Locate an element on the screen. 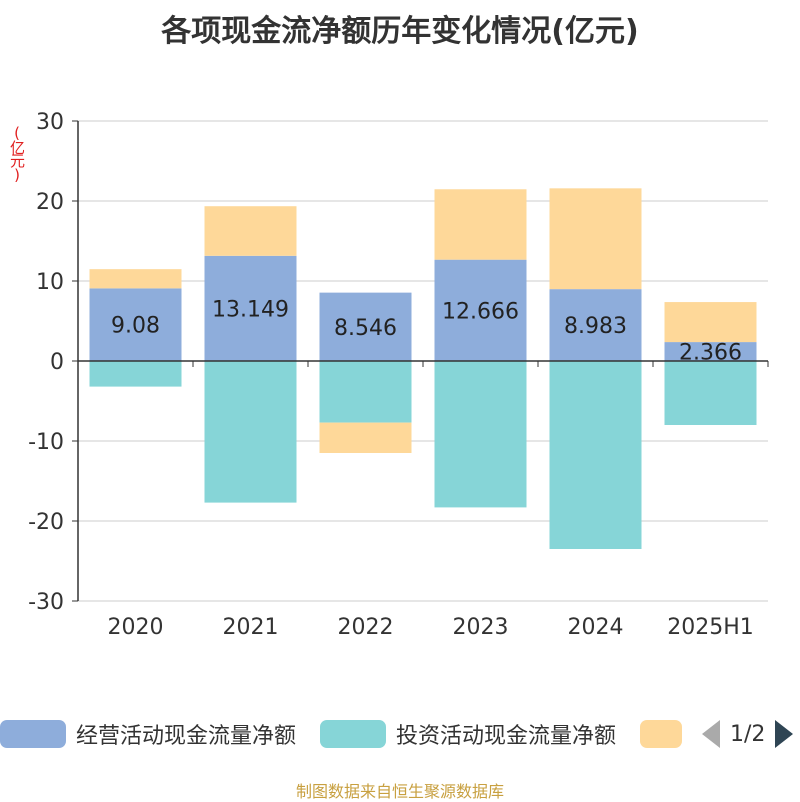 The image size is (800, 802). data-label: 12.666 is located at coordinates (480, 311).